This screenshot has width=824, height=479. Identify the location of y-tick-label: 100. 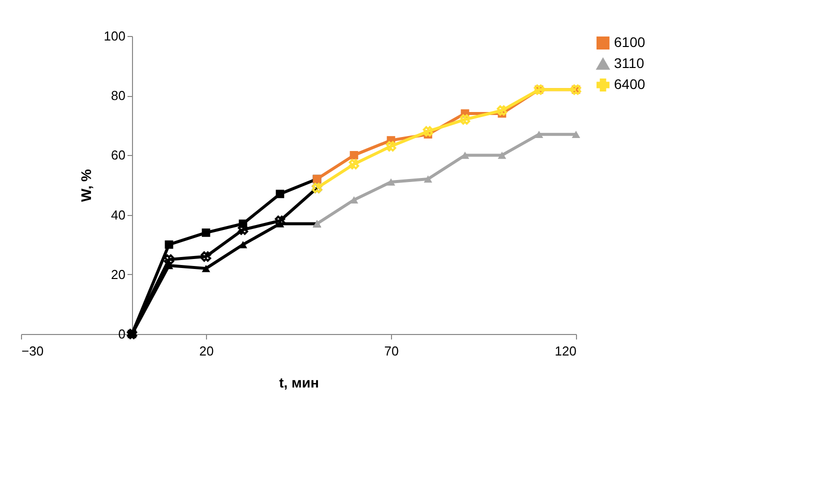
(115, 36).